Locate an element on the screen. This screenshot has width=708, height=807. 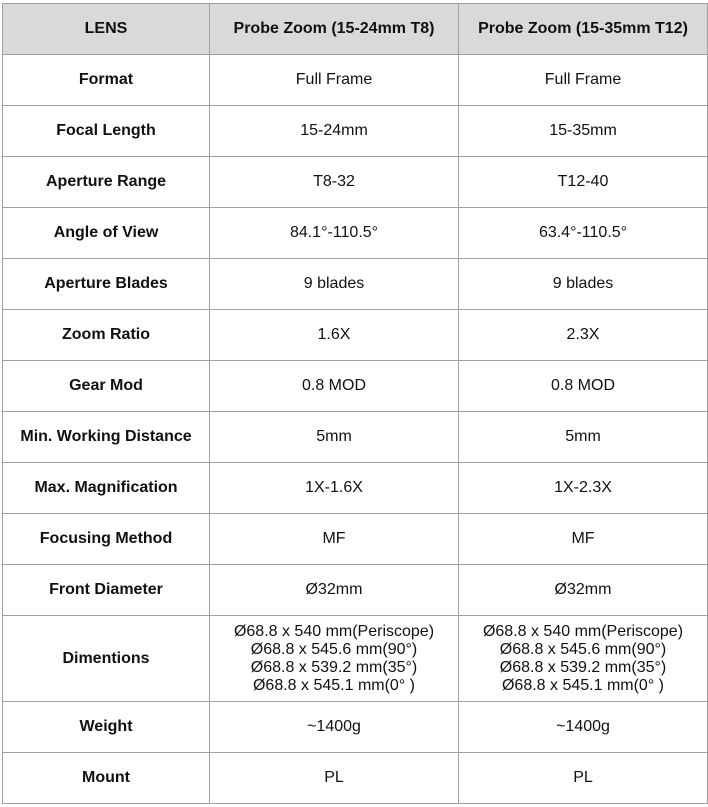
table-row: Angle of View 84.1°-110.5° 63.4°-110.5° is located at coordinates (355, 233).